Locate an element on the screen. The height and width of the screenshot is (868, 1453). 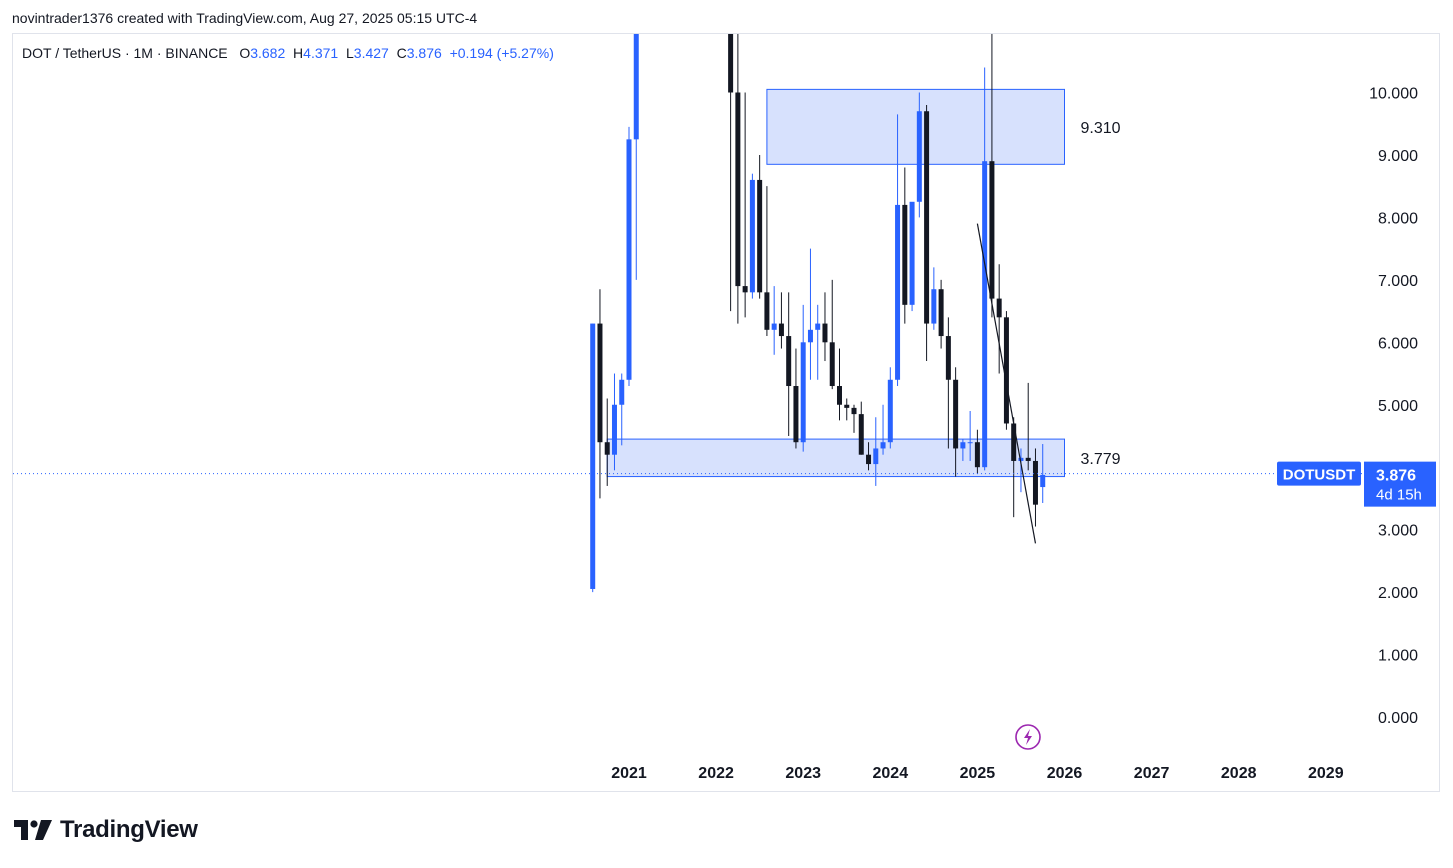
symbol-tag is located at coordinates (1319, 473).